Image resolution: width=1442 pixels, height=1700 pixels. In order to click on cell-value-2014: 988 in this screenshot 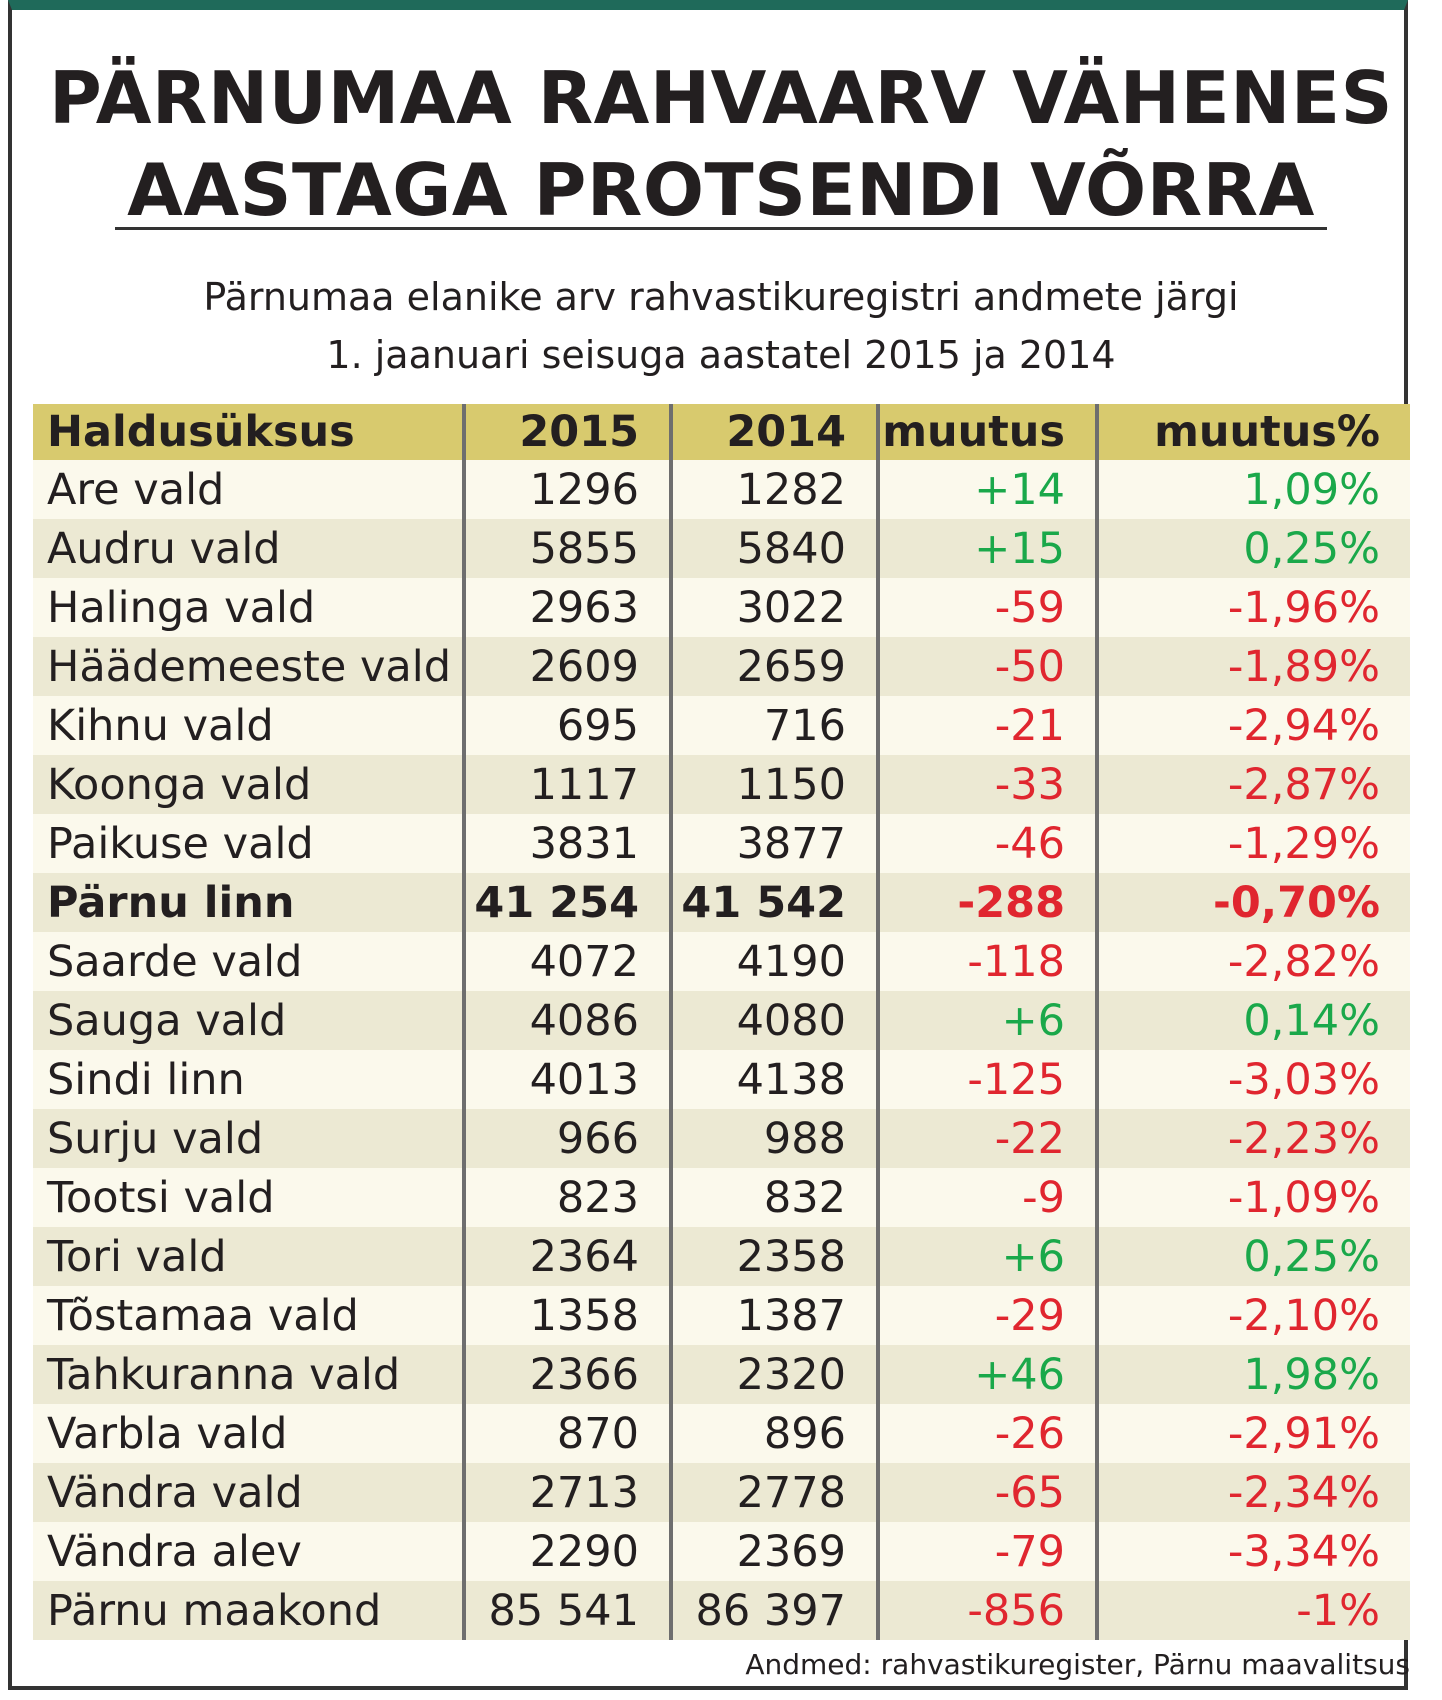, I will do `click(773, 1138)`.